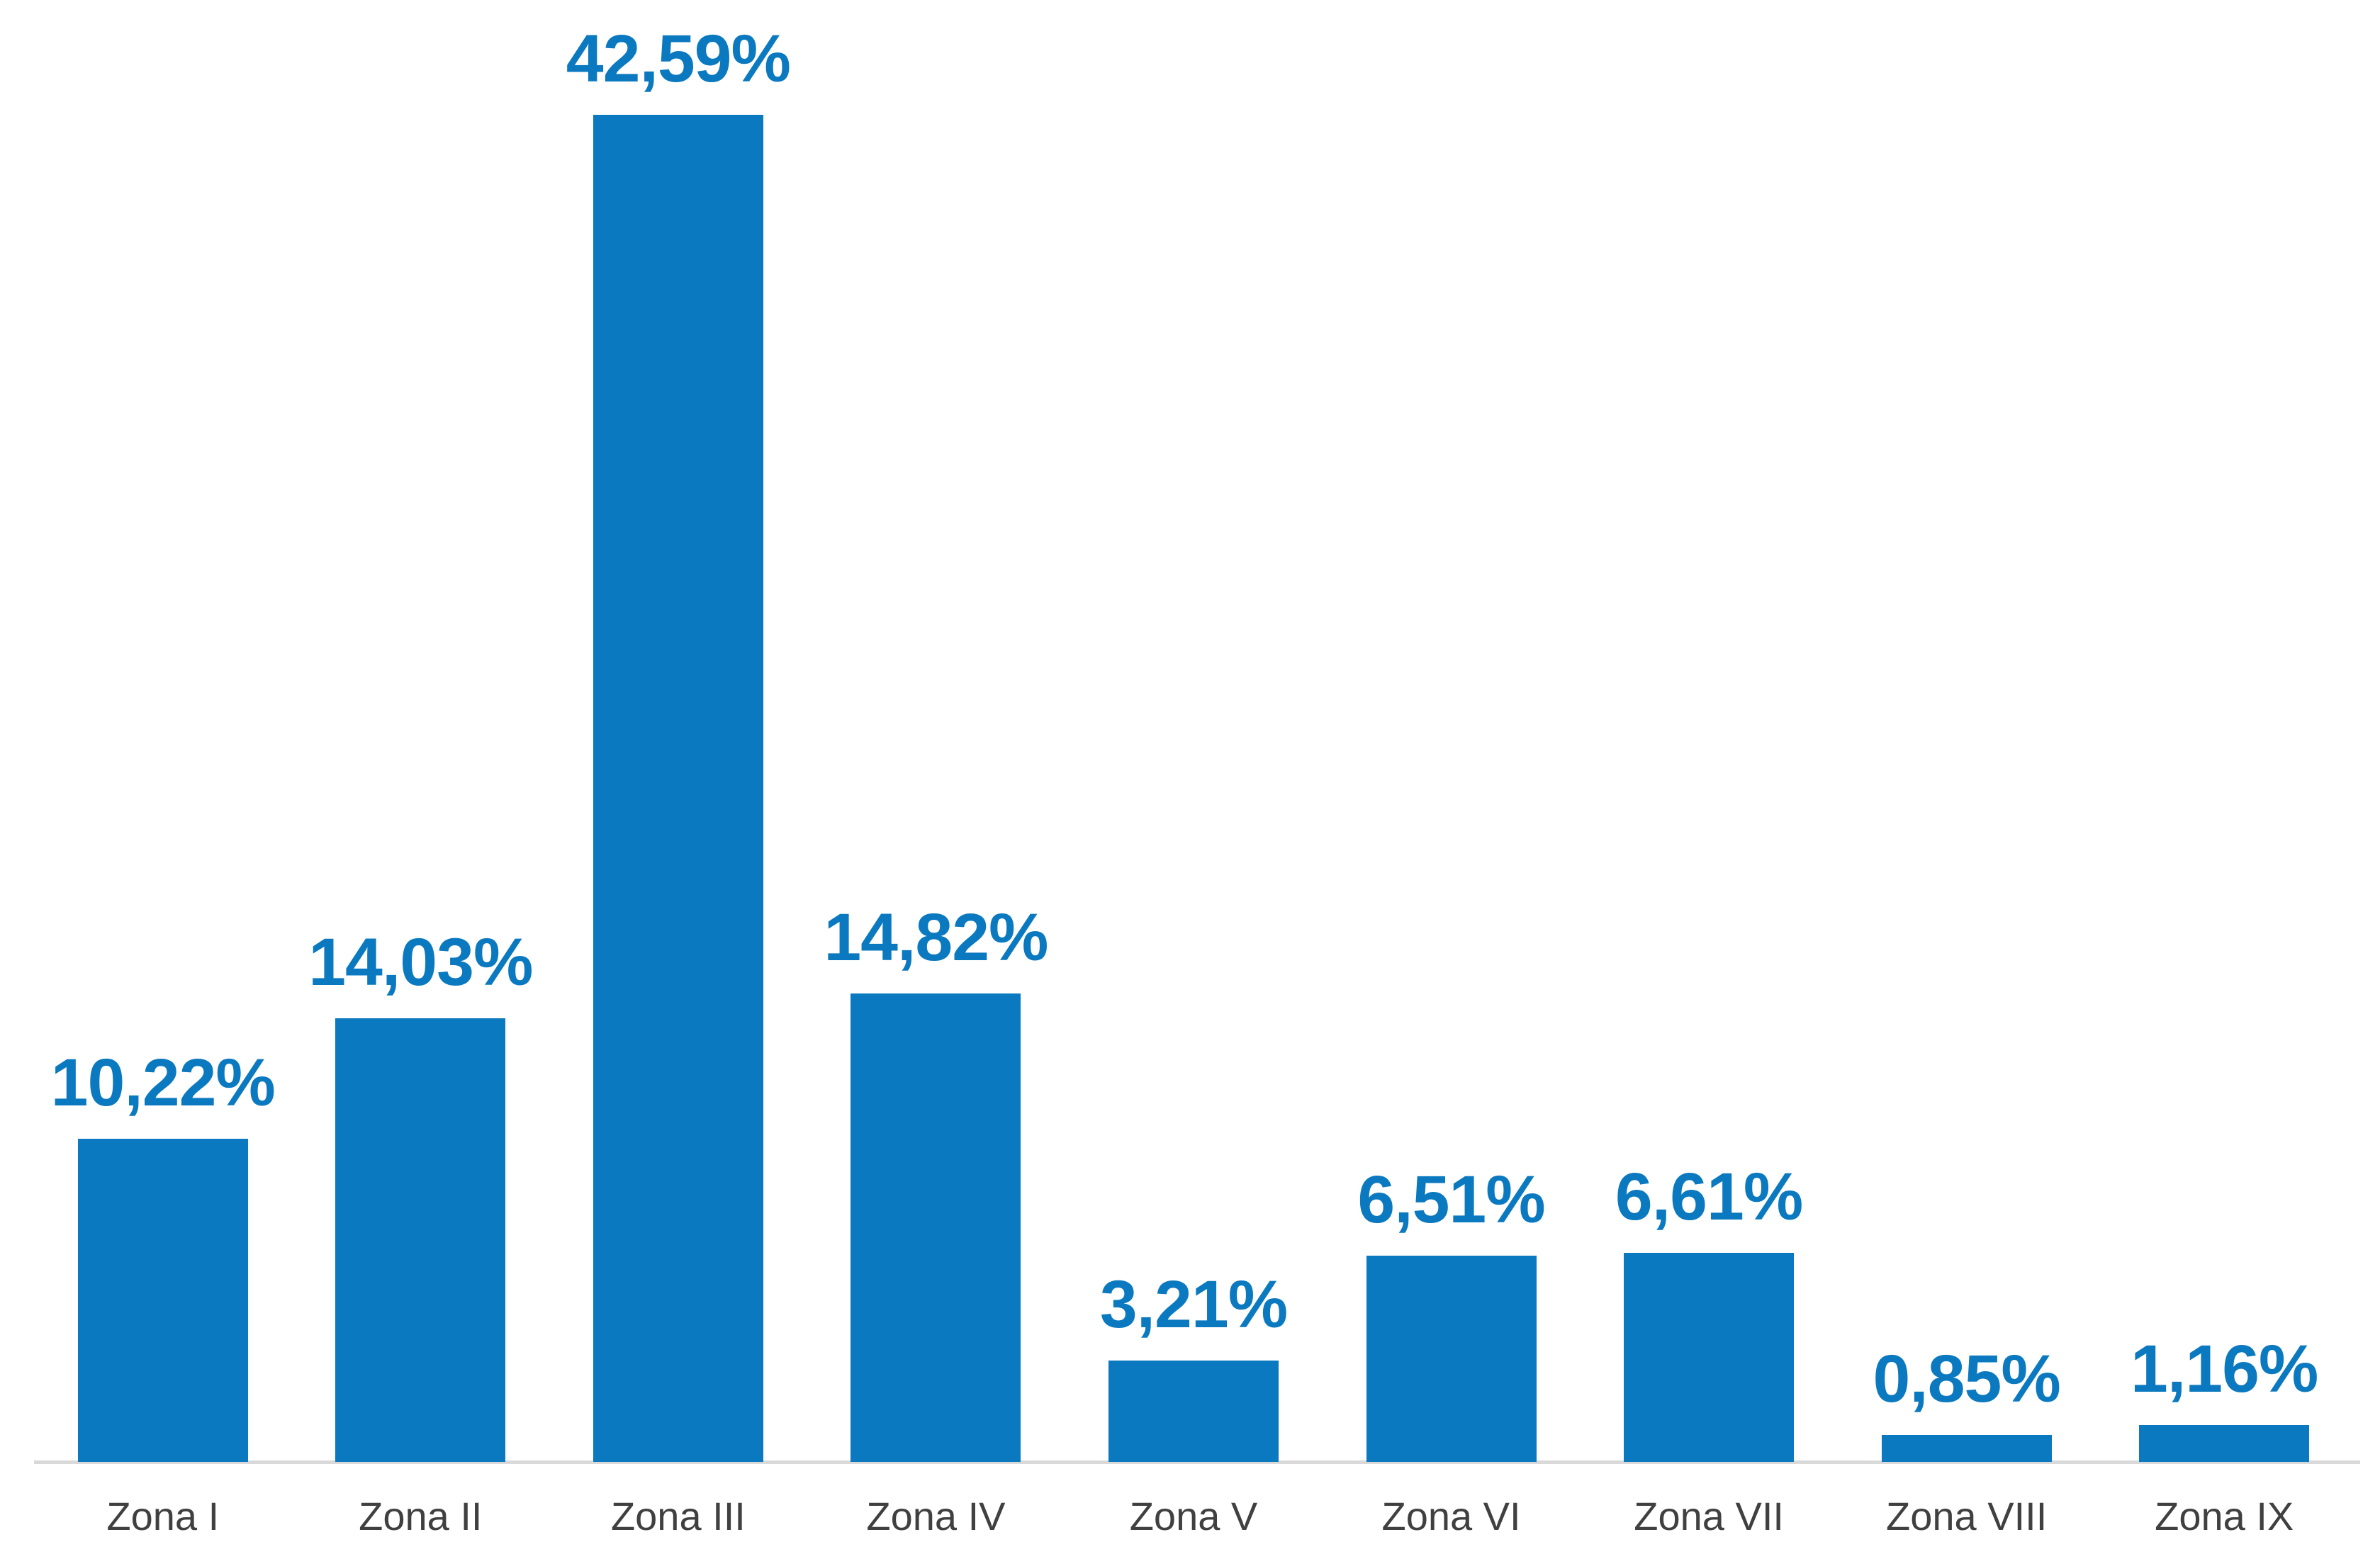  I want to click on category-label: Zona IX, so click(2225, 1516).